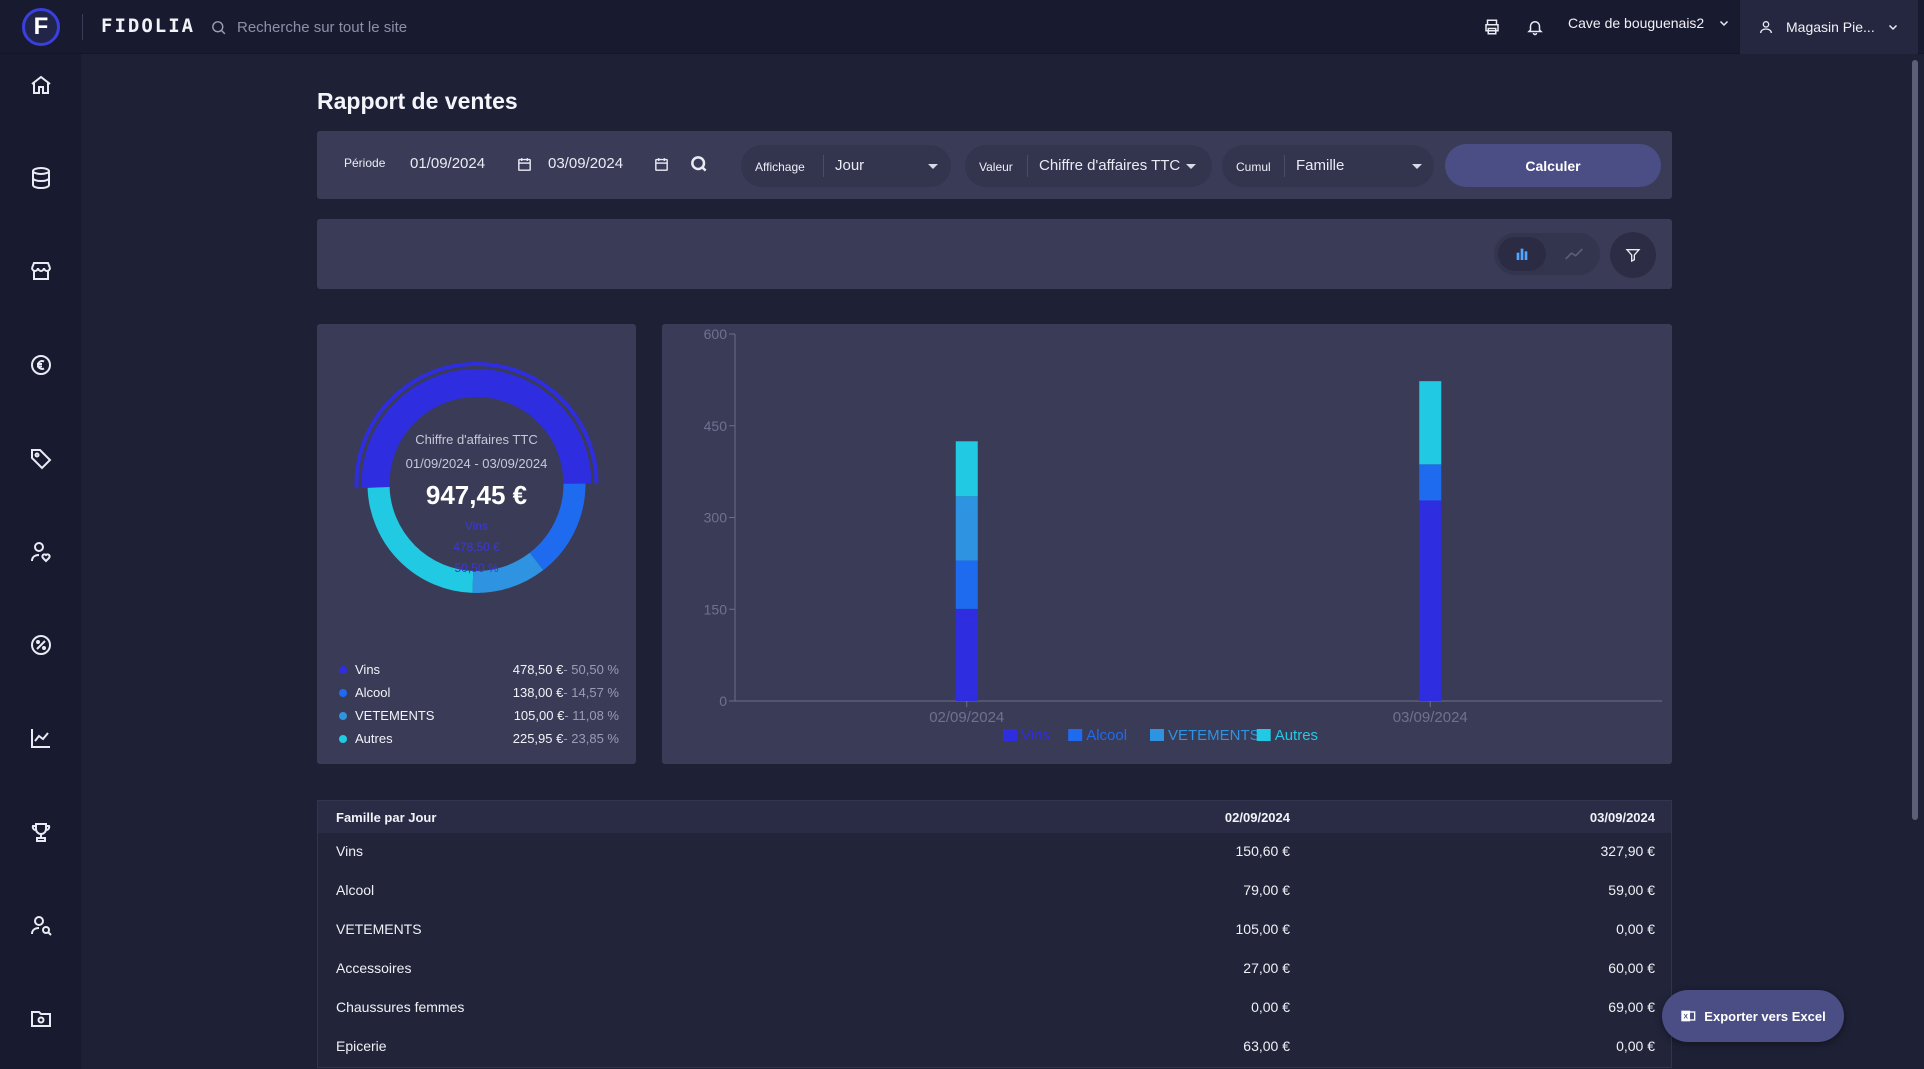  What do you see at coordinates (41, 832) in the screenshot?
I see `sidebar-item-loyalty` at bounding box center [41, 832].